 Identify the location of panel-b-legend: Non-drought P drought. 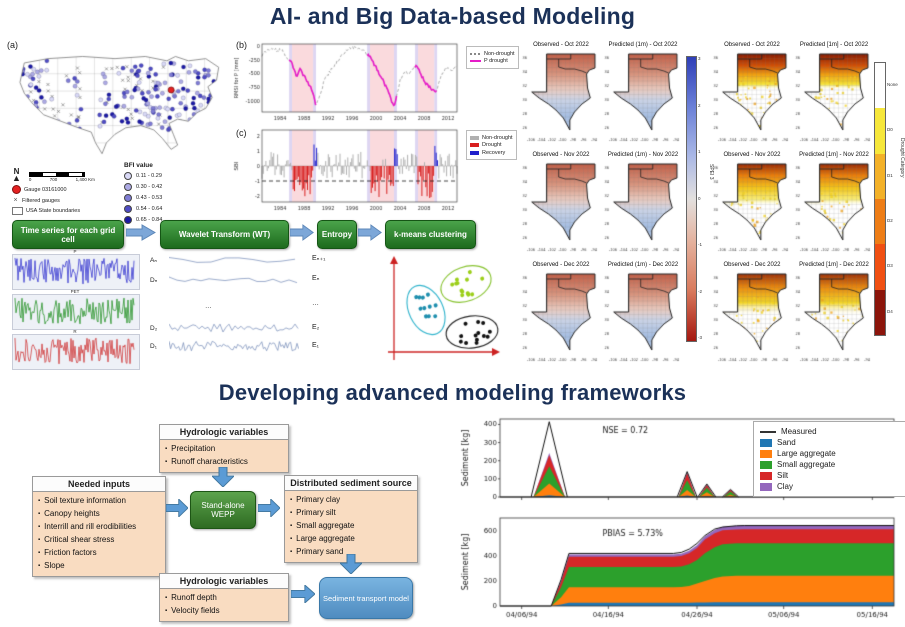
(492, 57).